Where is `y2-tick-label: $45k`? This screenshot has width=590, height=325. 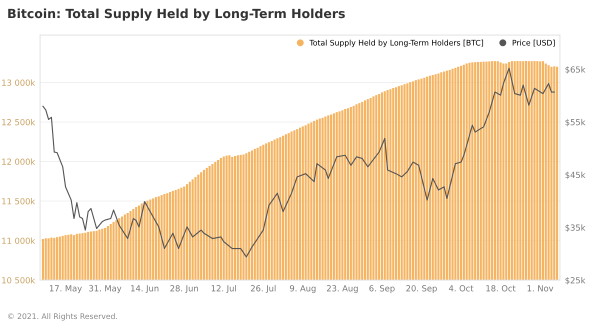 y2-tick-label: $45k is located at coordinates (575, 176).